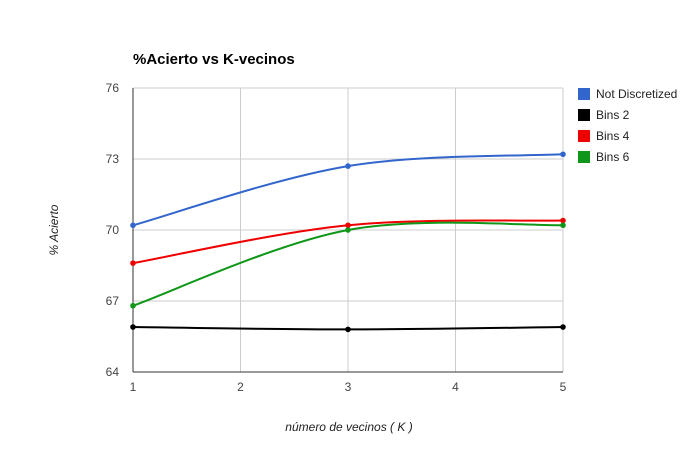 Image resolution: width=697 pixels, height=461 pixels. What do you see at coordinates (584, 94) in the screenshot?
I see `legend-swatch-not-discretized` at bounding box center [584, 94].